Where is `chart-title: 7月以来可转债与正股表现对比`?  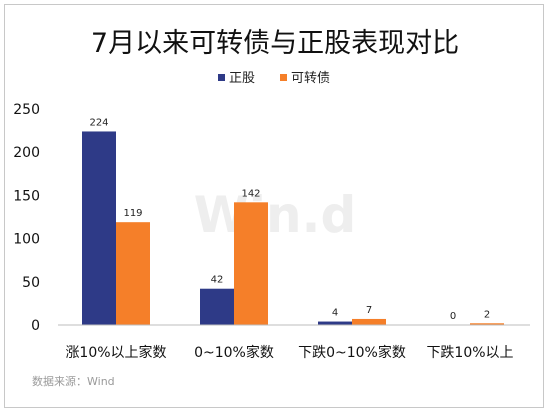 chart-title: 7月以来可转债与正股表现对比 is located at coordinates (275, 43).